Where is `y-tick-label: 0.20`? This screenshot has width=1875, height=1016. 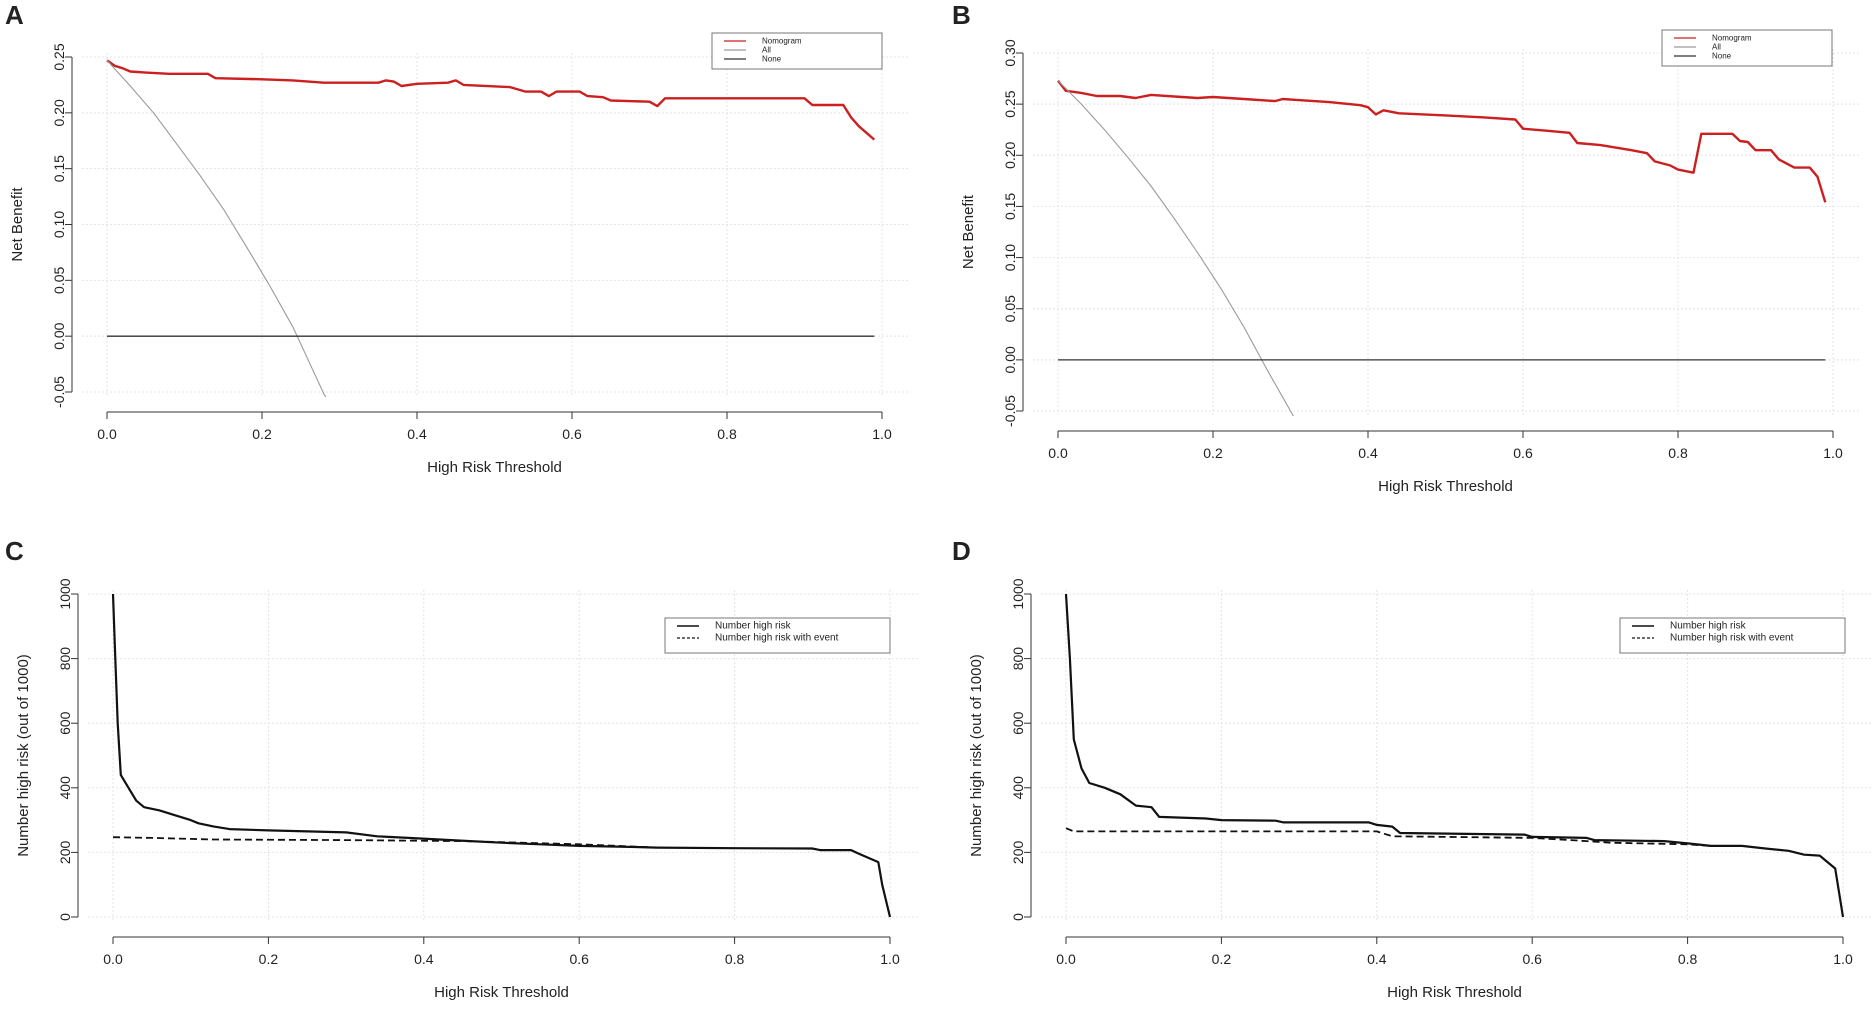
y-tick-label: 0.20 is located at coordinates (1010, 154).